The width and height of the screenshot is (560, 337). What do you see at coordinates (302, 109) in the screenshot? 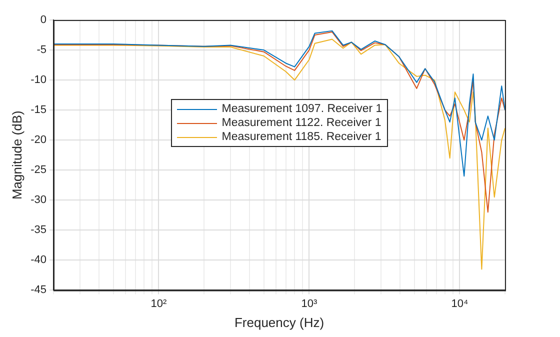
I see `legend-label: Measurement 1097. Receiver 1` at bounding box center [302, 109].